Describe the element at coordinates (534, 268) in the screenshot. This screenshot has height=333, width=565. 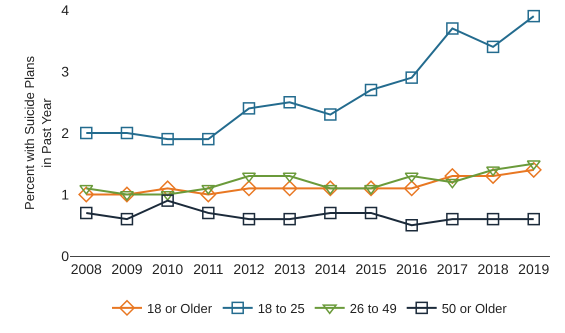
I see `x-tick-label: 2019` at that location.